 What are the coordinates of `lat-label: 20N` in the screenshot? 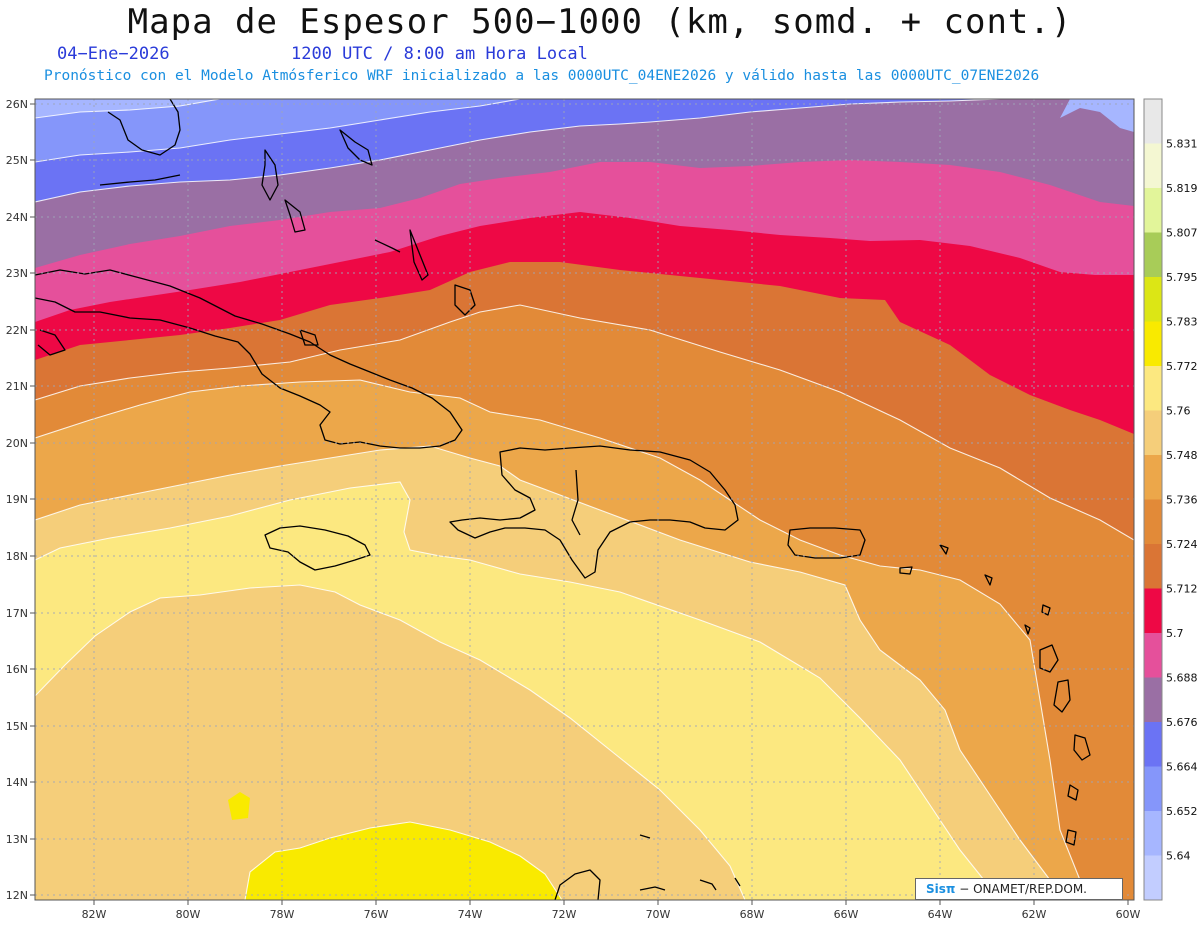 It's located at (17, 443).